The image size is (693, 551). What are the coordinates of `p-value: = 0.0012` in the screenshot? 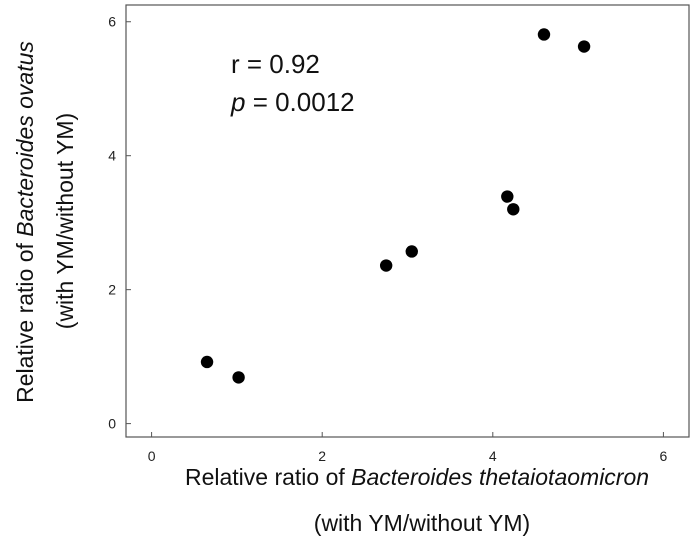 It's located at (299, 102).